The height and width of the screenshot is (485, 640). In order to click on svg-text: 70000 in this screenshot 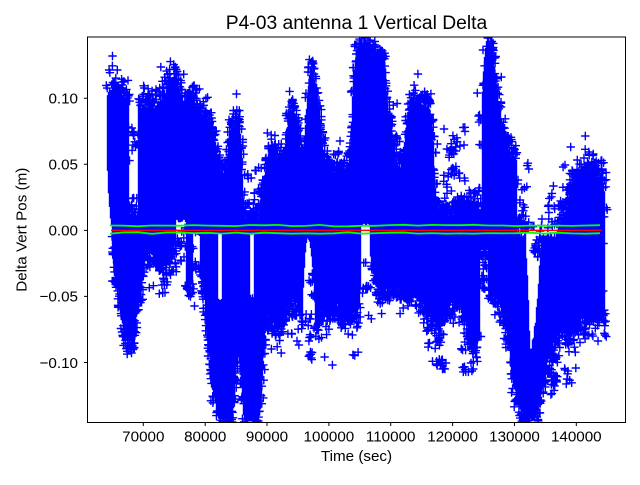, I will do `click(143, 436)`.